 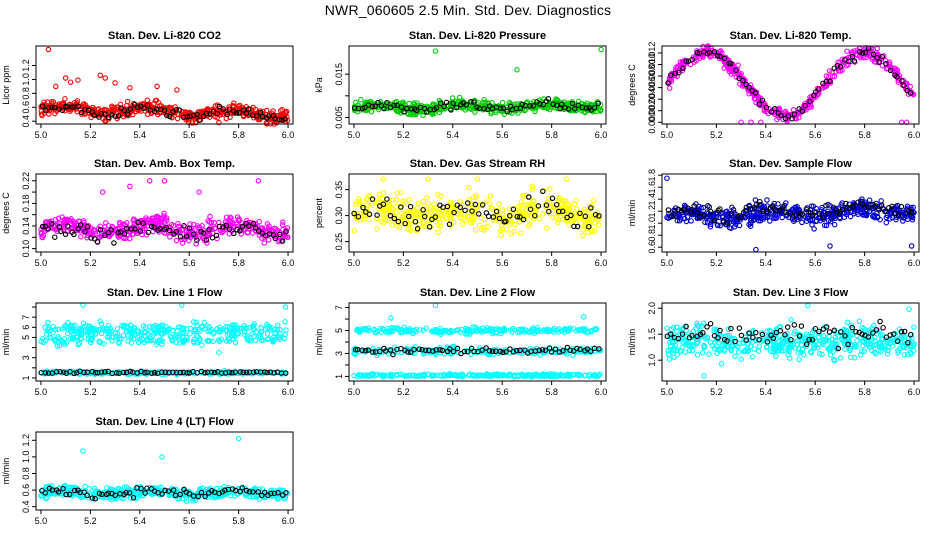 What do you see at coordinates (667, 263) in the screenshot?
I see `x-tick-label: 5.0` at bounding box center [667, 263].